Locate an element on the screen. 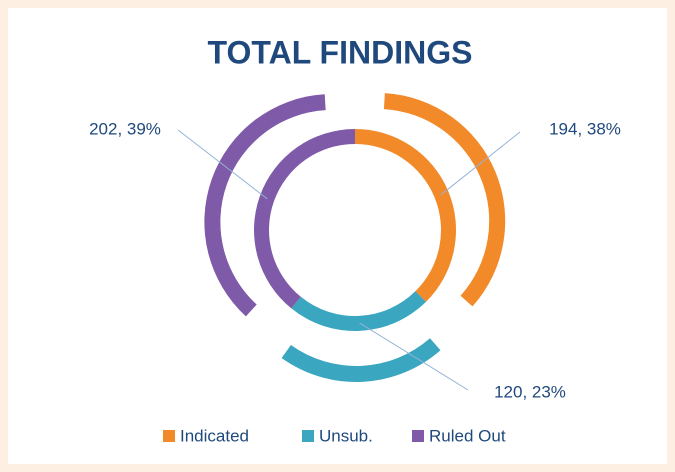 This screenshot has height=472, width=675. data-label: 202, 39% is located at coordinates (125, 128).